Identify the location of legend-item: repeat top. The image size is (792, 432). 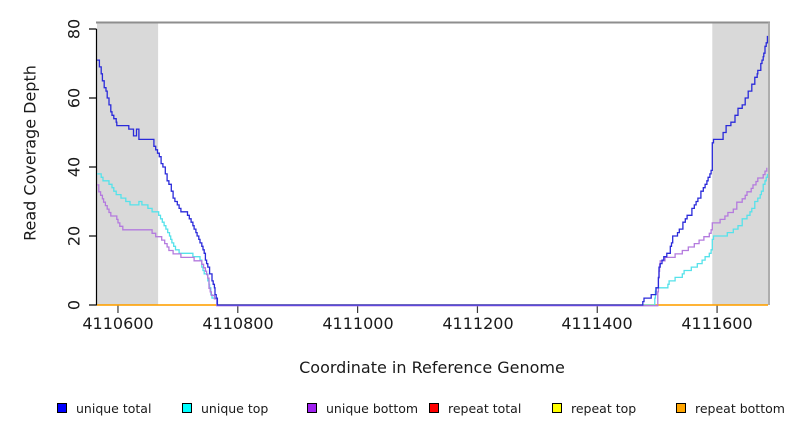
(594, 408).